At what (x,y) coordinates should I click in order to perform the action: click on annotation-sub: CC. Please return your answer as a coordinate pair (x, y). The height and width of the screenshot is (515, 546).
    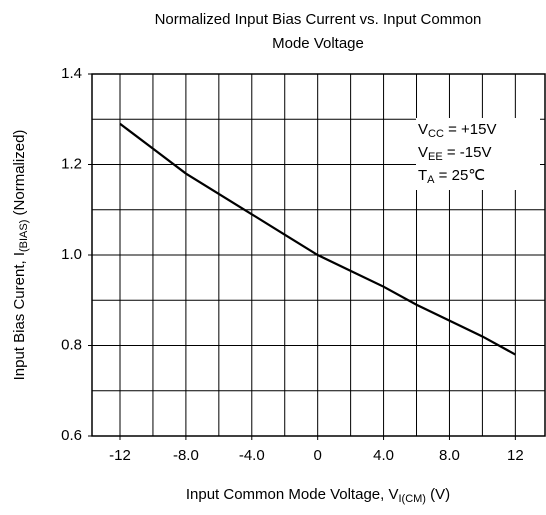
    Looking at the image, I should click on (436, 134).